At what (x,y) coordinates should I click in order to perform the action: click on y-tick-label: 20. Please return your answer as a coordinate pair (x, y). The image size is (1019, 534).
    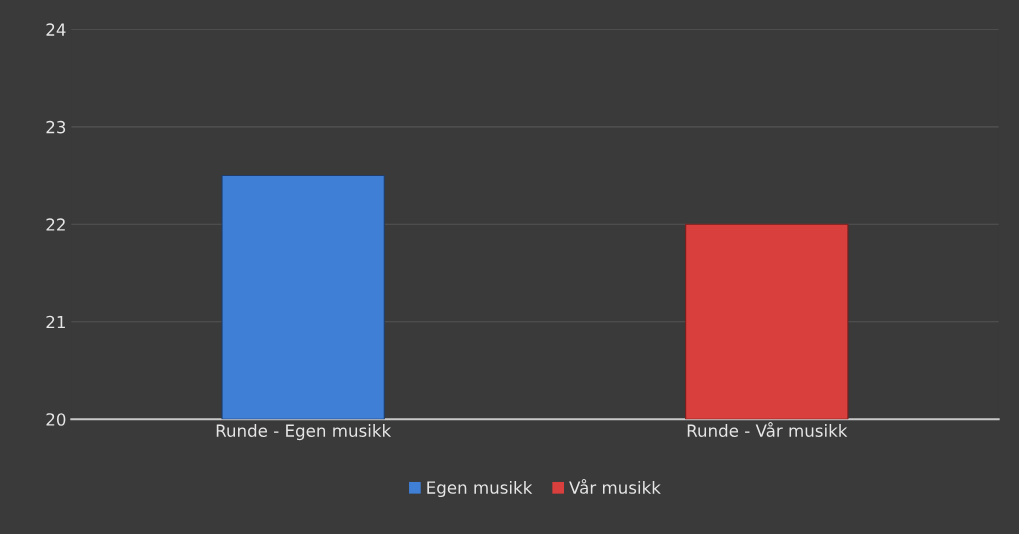
    Looking at the image, I should click on (56, 419).